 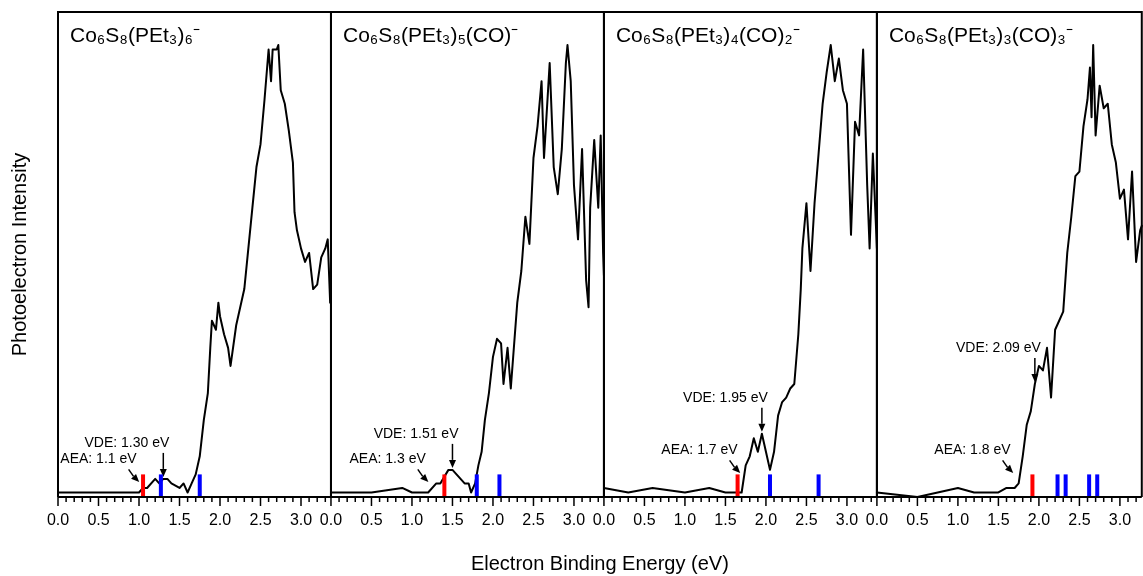 I want to click on chart-title: Co₆S₈(PEt₃)₅(CO)⁻, so click(x=430, y=34).